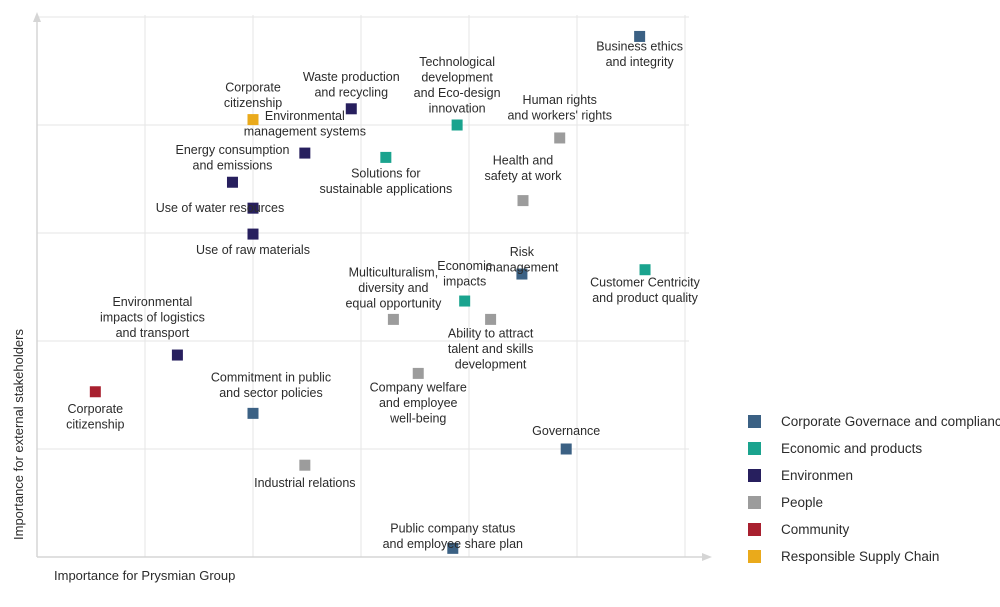 Image resolution: width=1000 pixels, height=607 pixels. What do you see at coordinates (890, 421) in the screenshot?
I see `legend-label: Corporate Governace and compliance` at bounding box center [890, 421].